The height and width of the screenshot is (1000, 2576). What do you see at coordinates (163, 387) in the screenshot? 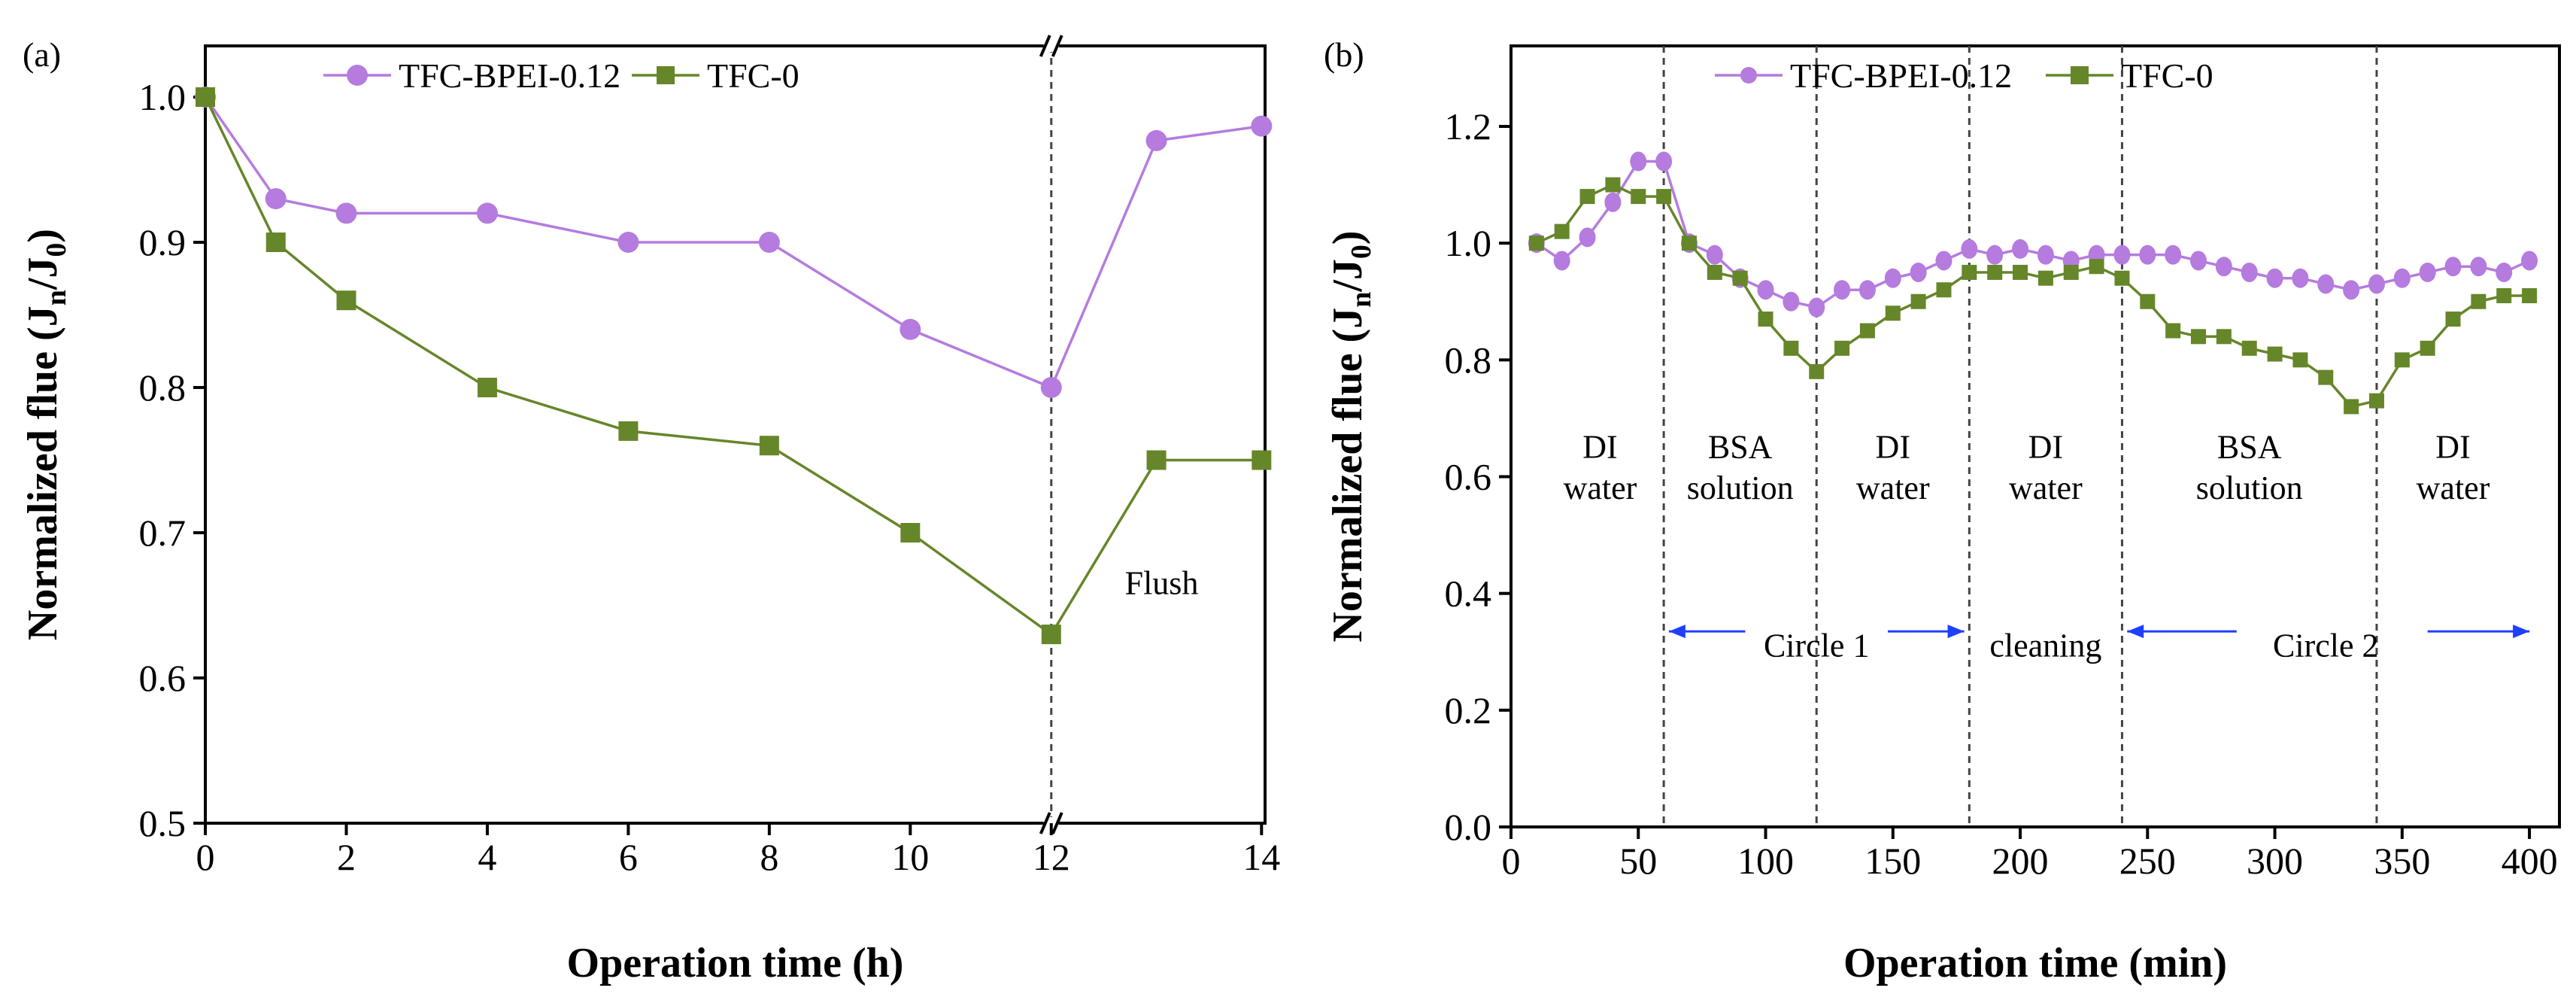
I see `y-tick-label: 0.8` at bounding box center [163, 387].